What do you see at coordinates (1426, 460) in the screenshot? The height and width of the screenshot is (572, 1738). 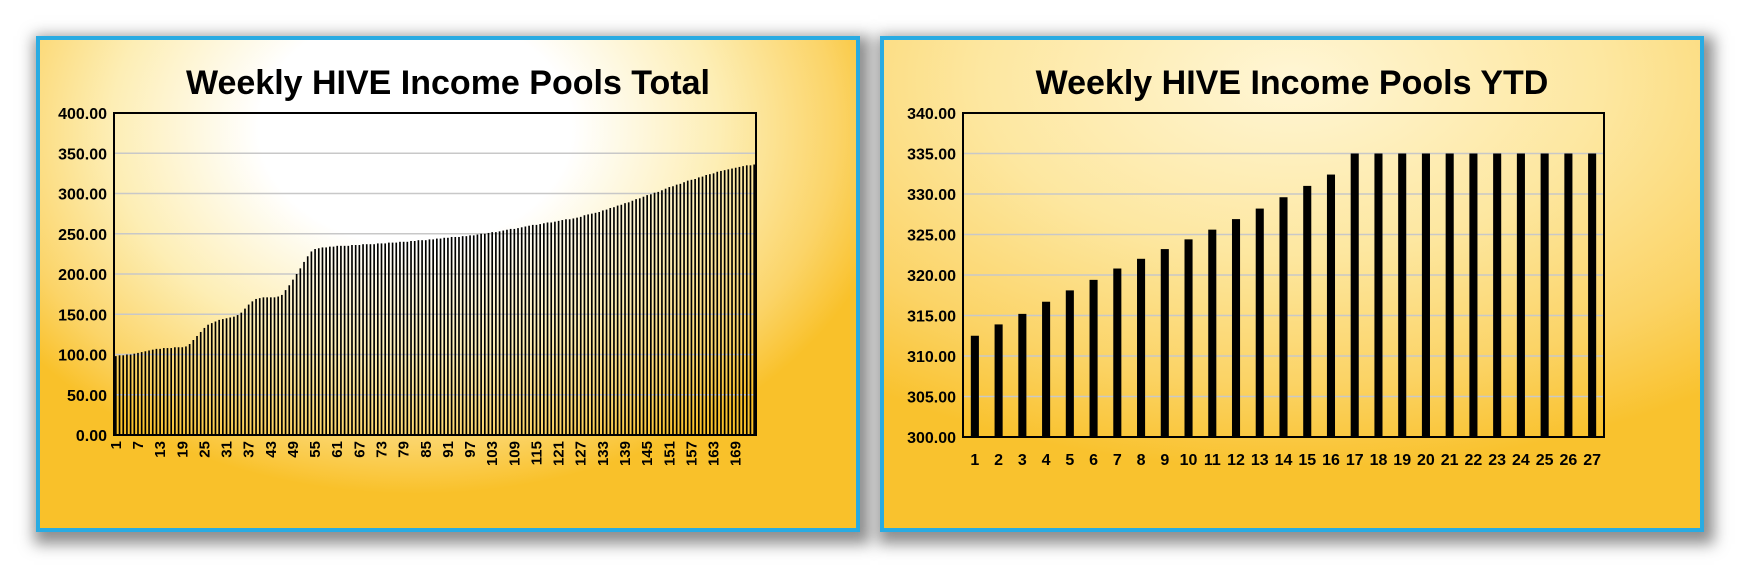 I see `x-tick-label: 20` at bounding box center [1426, 460].